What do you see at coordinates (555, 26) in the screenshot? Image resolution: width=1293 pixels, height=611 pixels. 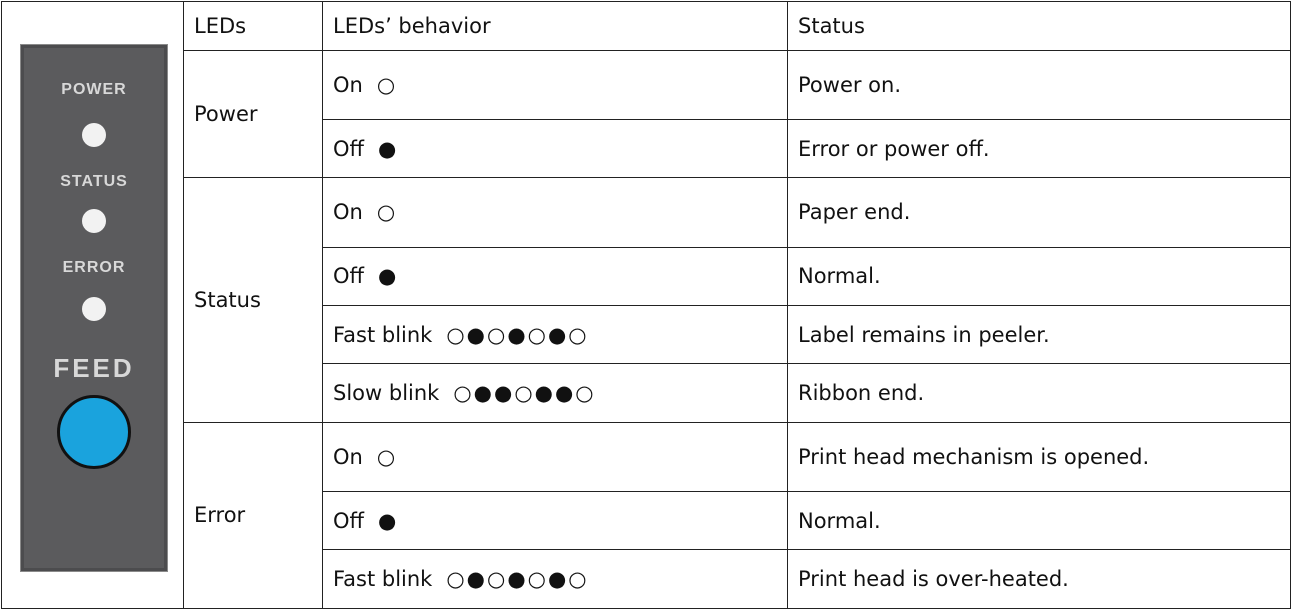 I see `header-cell: LEDs’ behavior` at bounding box center [555, 26].